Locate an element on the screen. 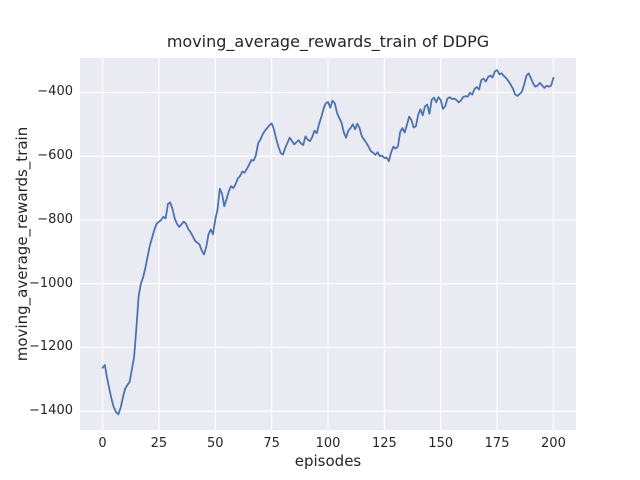 This screenshot has height=480, width=640. x-tick-label: 175 is located at coordinates (497, 443).